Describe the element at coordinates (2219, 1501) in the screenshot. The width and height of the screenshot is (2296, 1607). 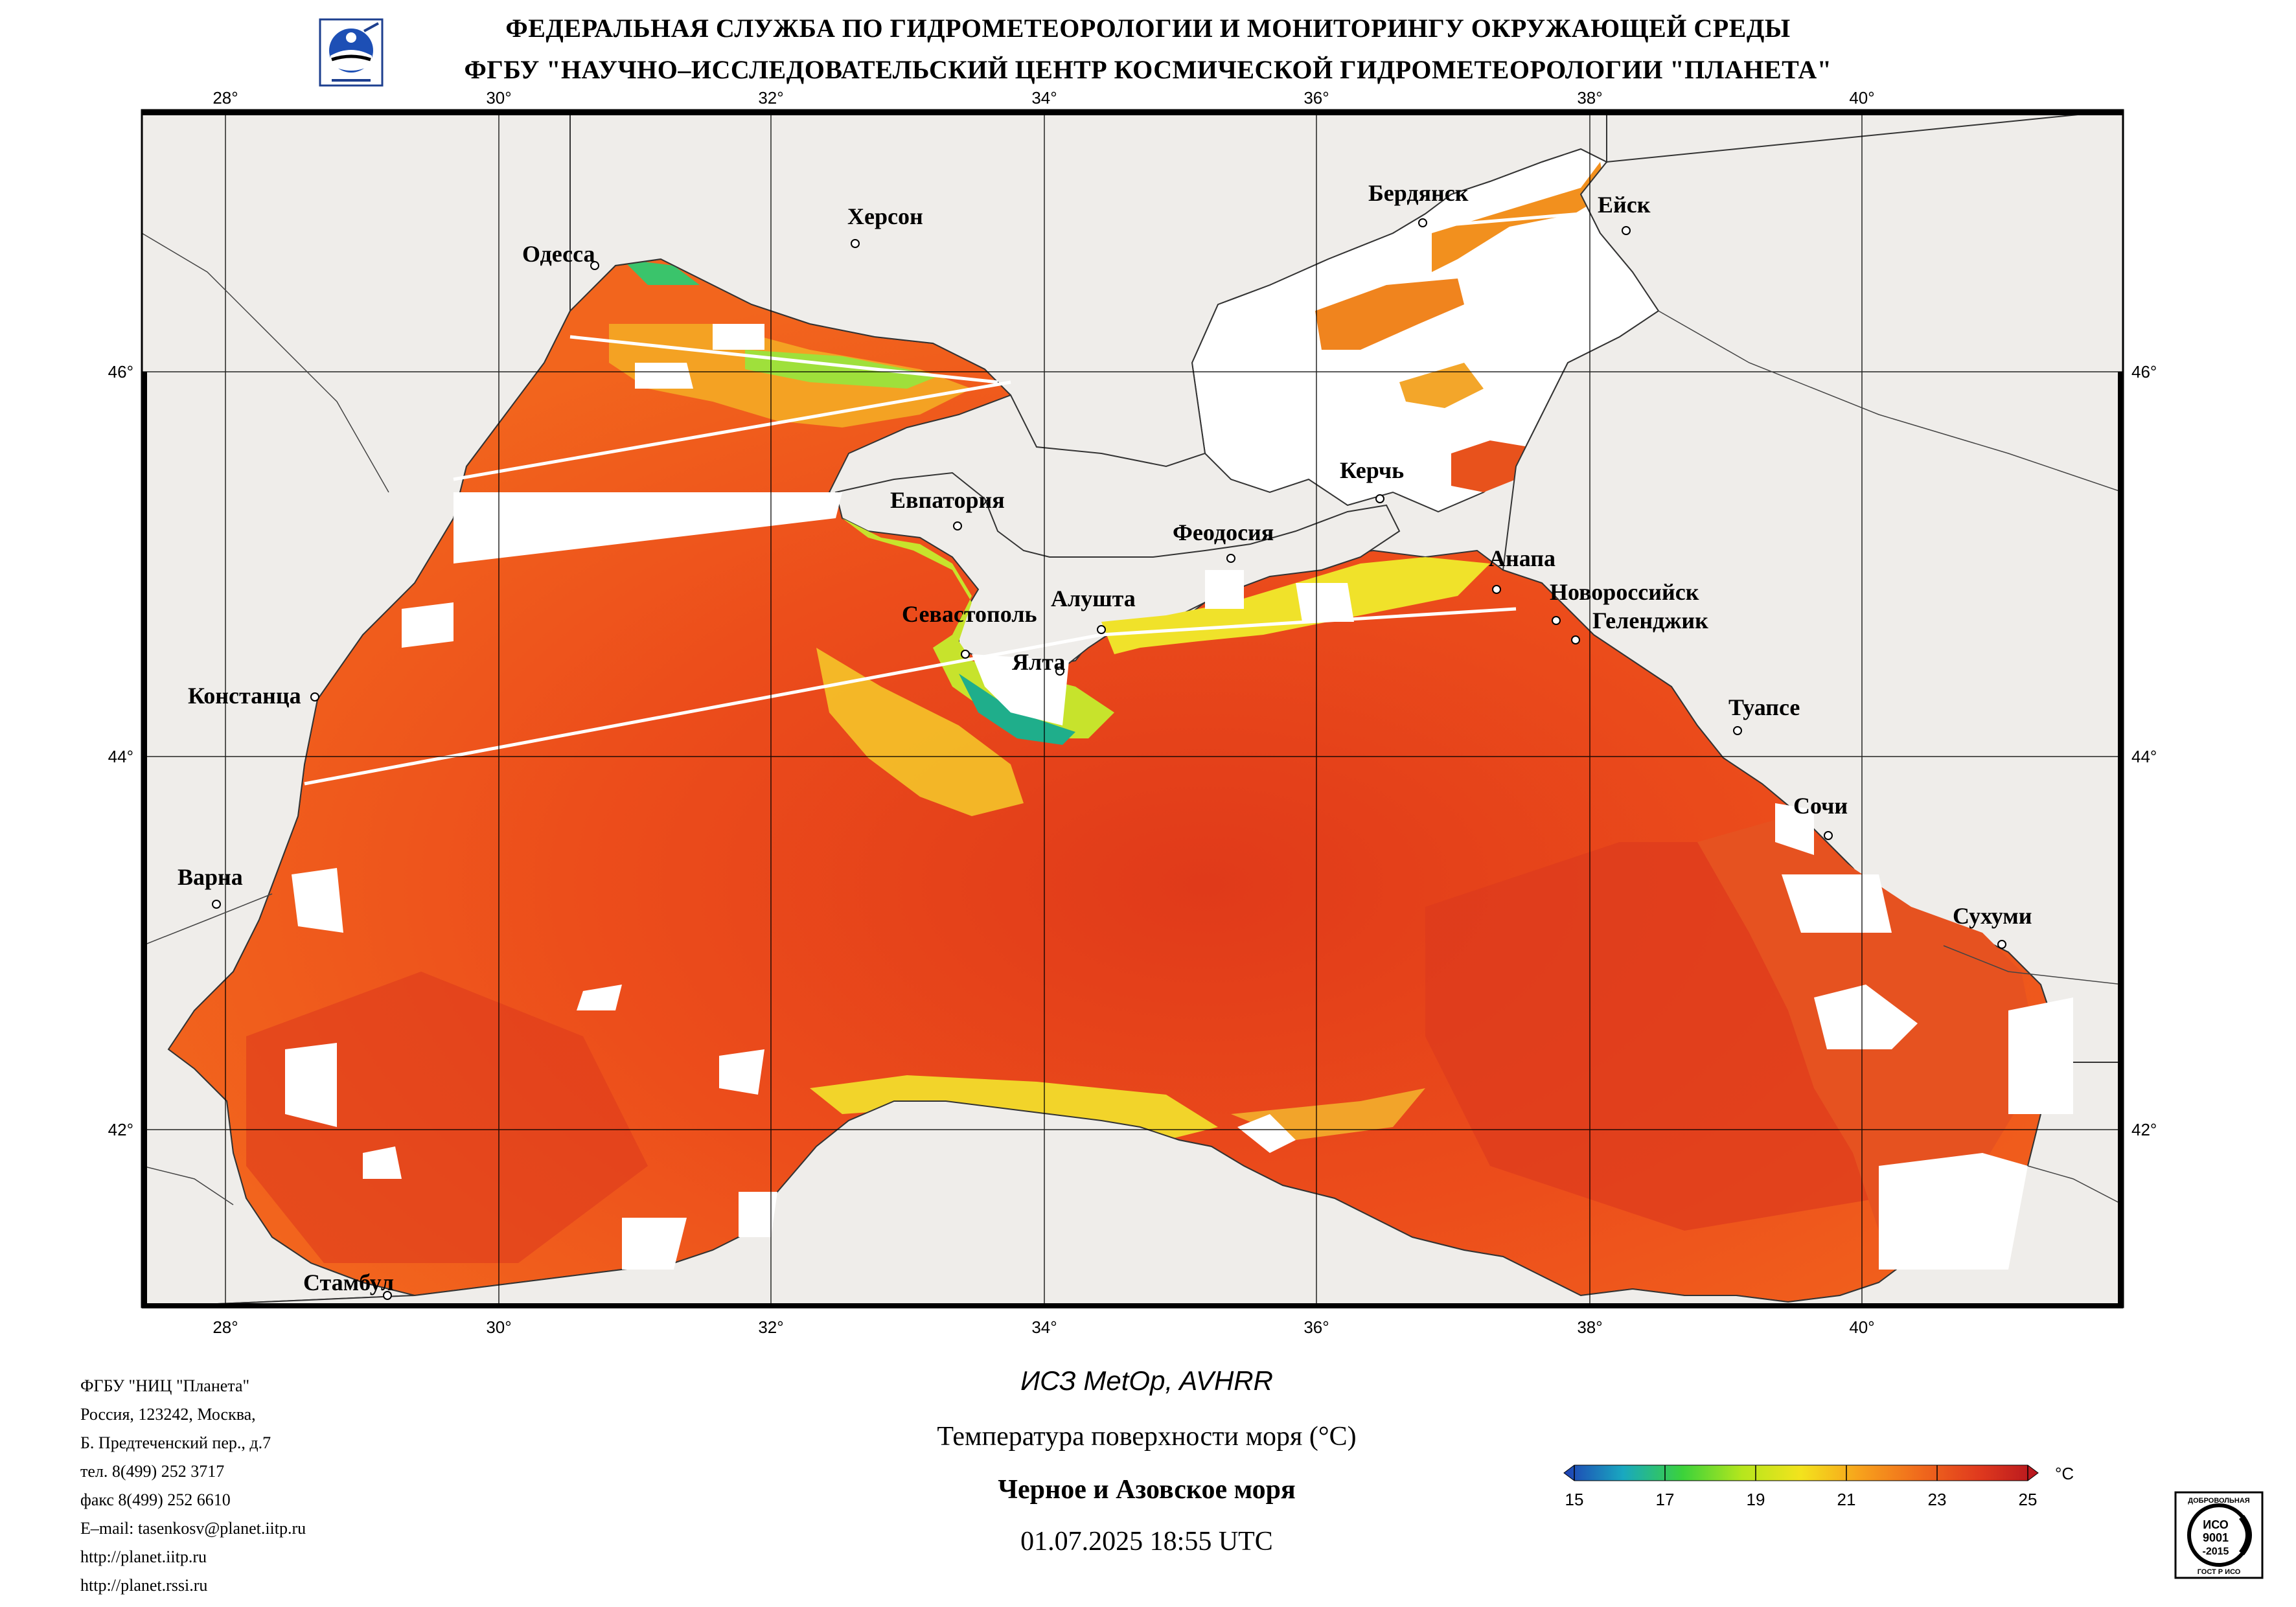
I see `iso-top-text: ДОБРОВОЛЬНАЯ` at that location.